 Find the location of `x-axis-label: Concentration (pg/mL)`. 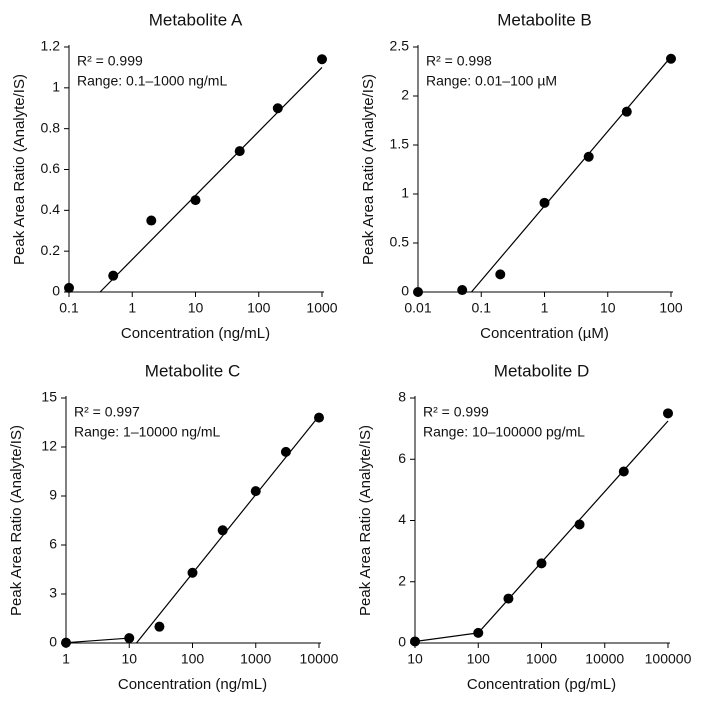

x-axis-label: Concentration (pg/mL) is located at coordinates (541, 684).